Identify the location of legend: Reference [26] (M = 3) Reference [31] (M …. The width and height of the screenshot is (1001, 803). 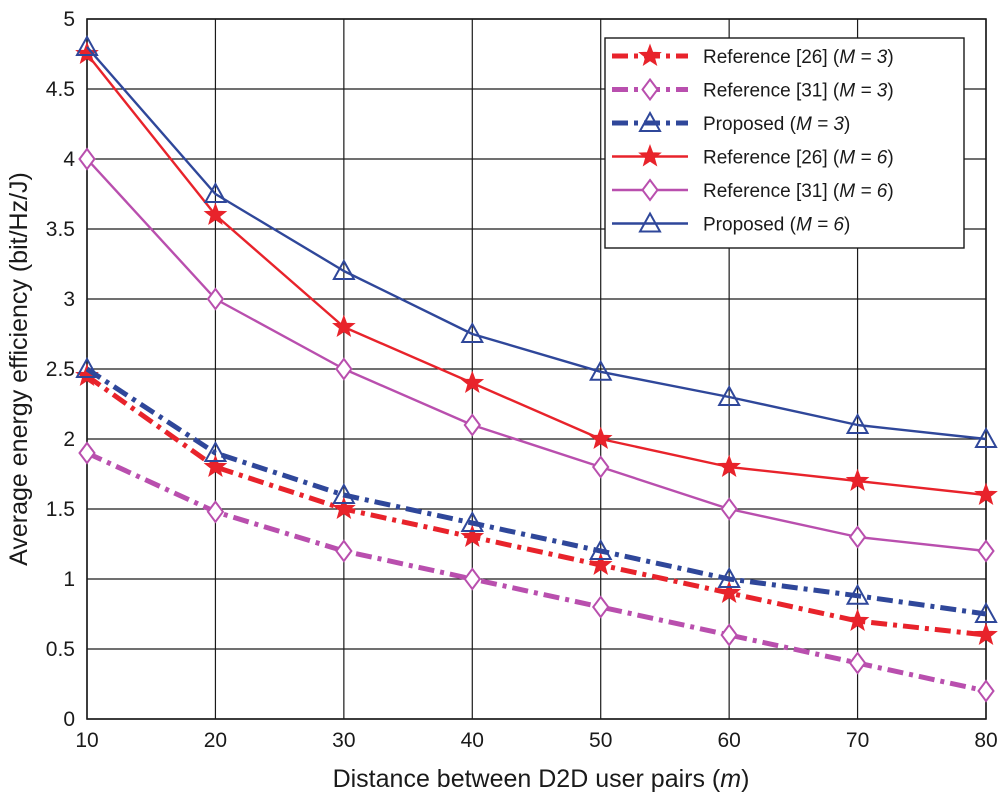
(784, 143).